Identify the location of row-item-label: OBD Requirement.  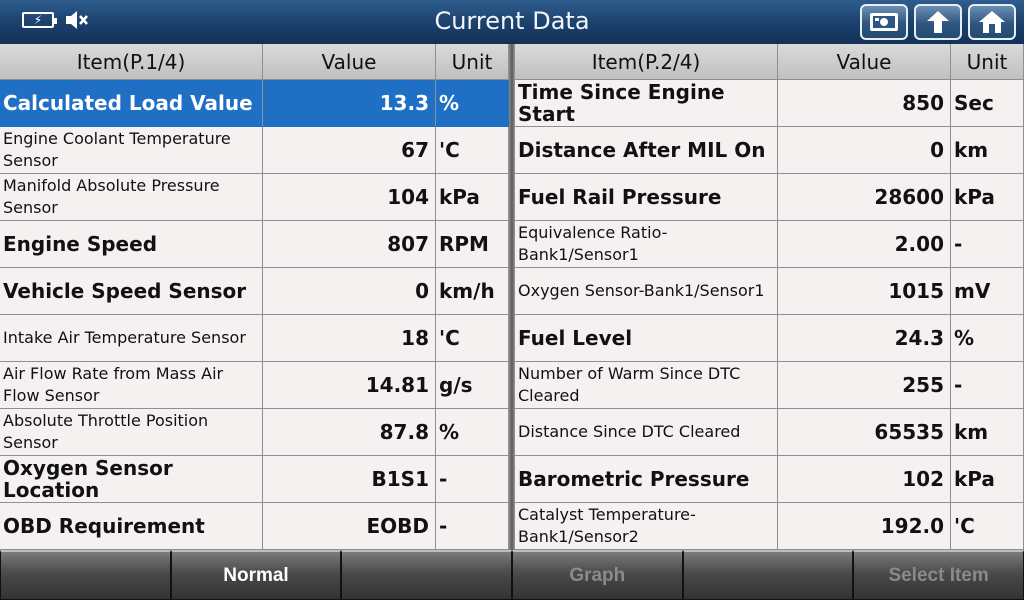
(131, 526).